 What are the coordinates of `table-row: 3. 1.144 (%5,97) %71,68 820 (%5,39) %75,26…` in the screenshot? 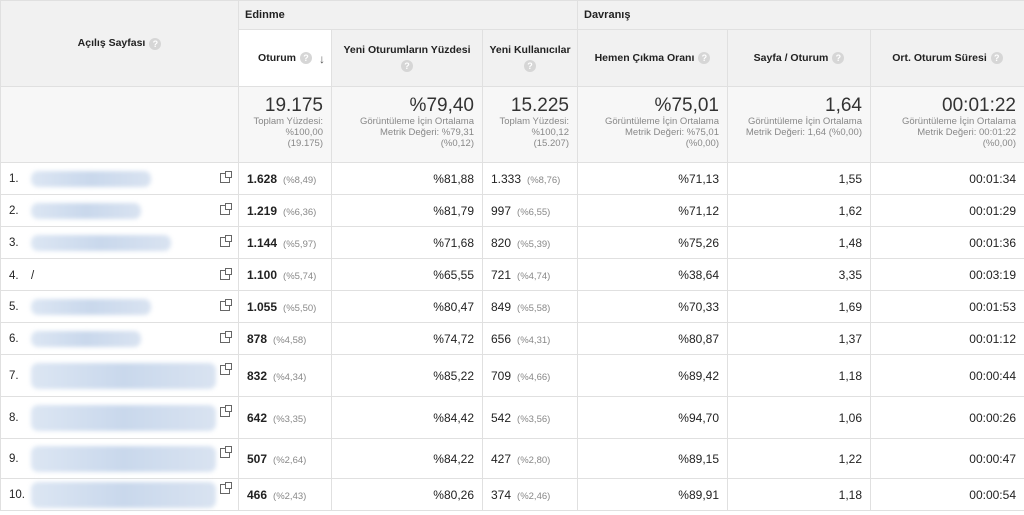 It's located at (512, 242).